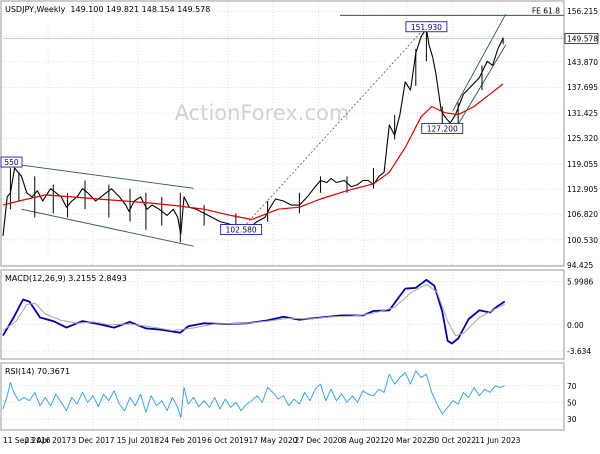 The width and height of the screenshot is (600, 454). What do you see at coordinates (546, 10) in the screenshot?
I see `fe-618-label: FE 61.8` at bounding box center [546, 10].